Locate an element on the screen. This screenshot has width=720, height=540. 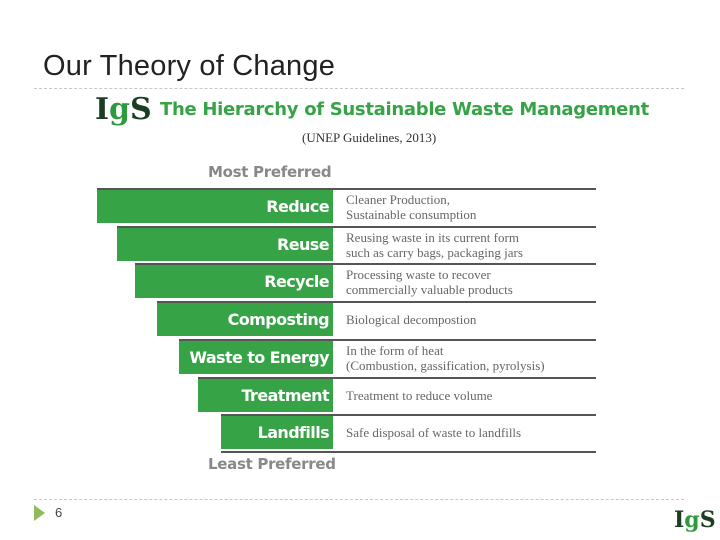
tier-bar: Recycle is located at coordinates (234, 281).